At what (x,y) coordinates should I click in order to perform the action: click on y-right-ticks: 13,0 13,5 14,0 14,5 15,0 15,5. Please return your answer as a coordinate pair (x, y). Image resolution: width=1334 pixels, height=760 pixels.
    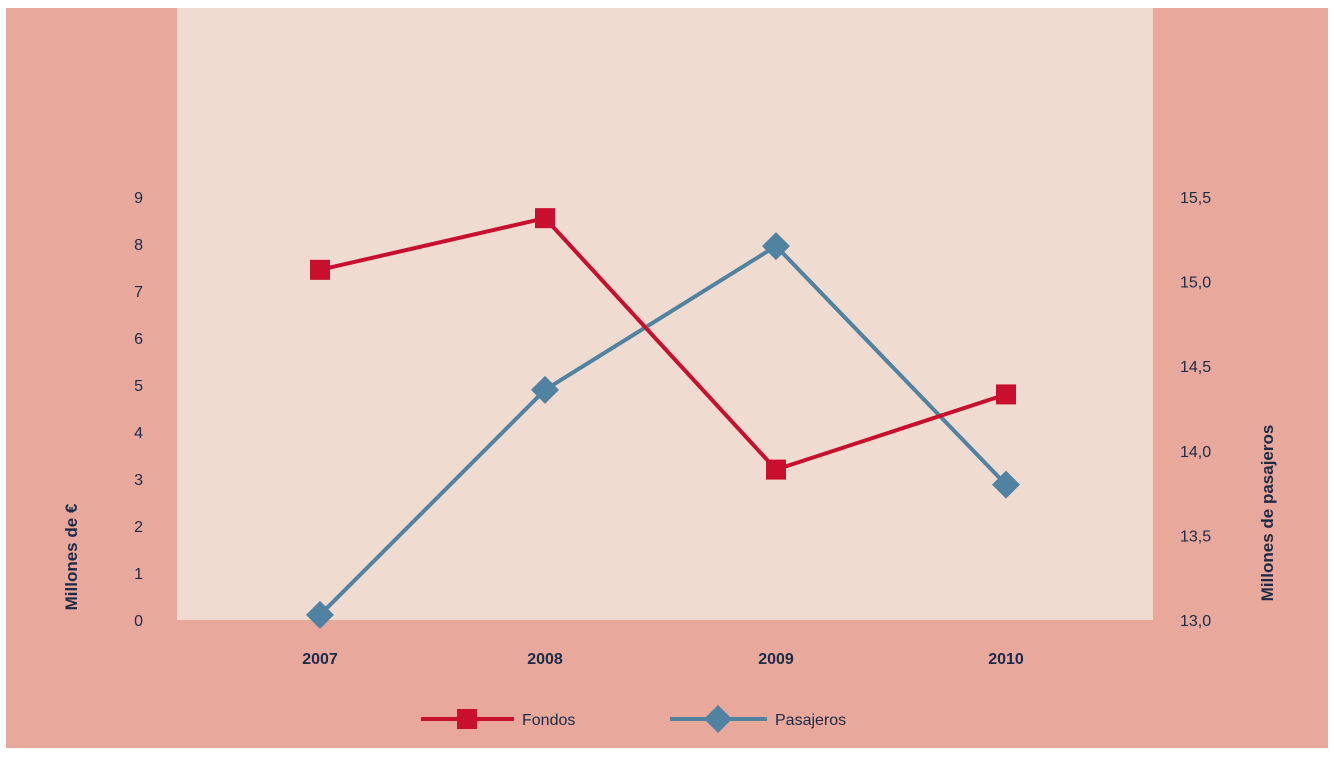
    Looking at the image, I should click on (1195, 410).